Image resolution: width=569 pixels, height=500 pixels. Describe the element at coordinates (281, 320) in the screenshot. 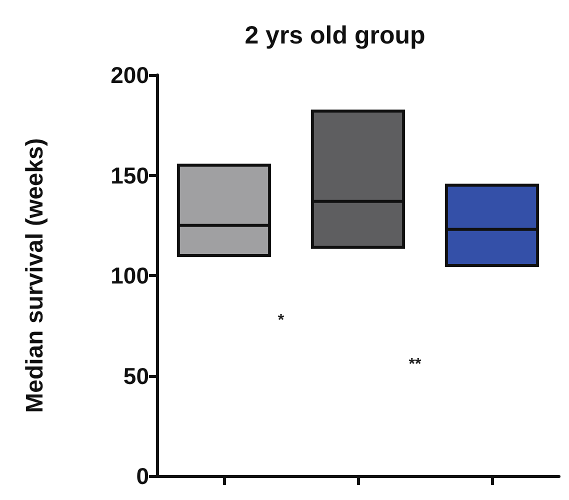

I see `annotation: *` at that location.